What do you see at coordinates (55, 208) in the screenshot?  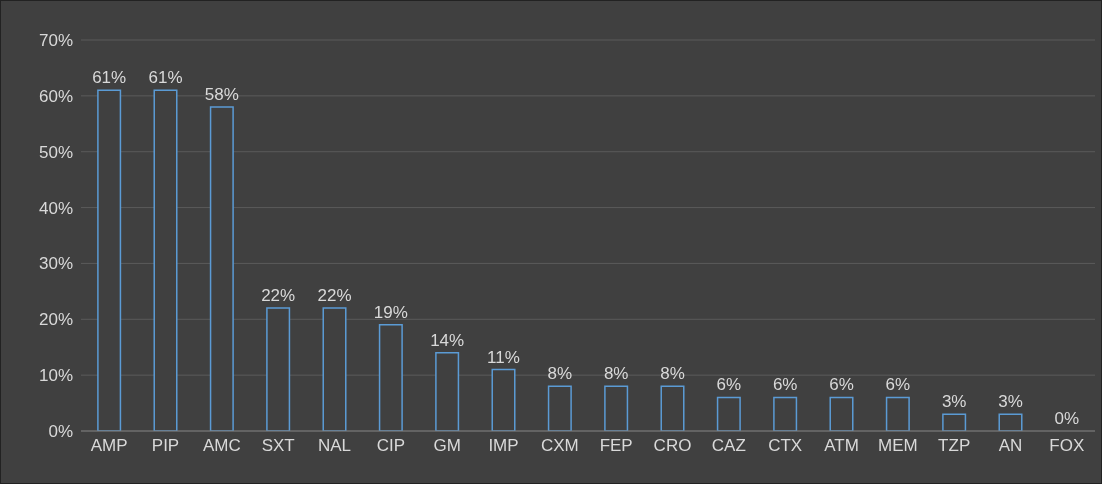 I see `y-tick-label: 40%` at bounding box center [55, 208].